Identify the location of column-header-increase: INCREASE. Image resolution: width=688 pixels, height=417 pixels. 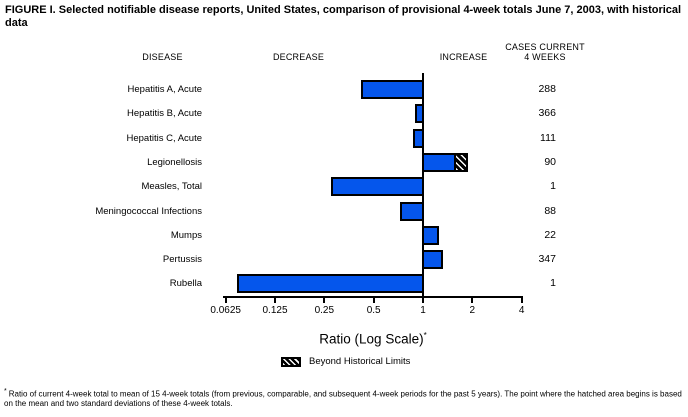
(463, 57).